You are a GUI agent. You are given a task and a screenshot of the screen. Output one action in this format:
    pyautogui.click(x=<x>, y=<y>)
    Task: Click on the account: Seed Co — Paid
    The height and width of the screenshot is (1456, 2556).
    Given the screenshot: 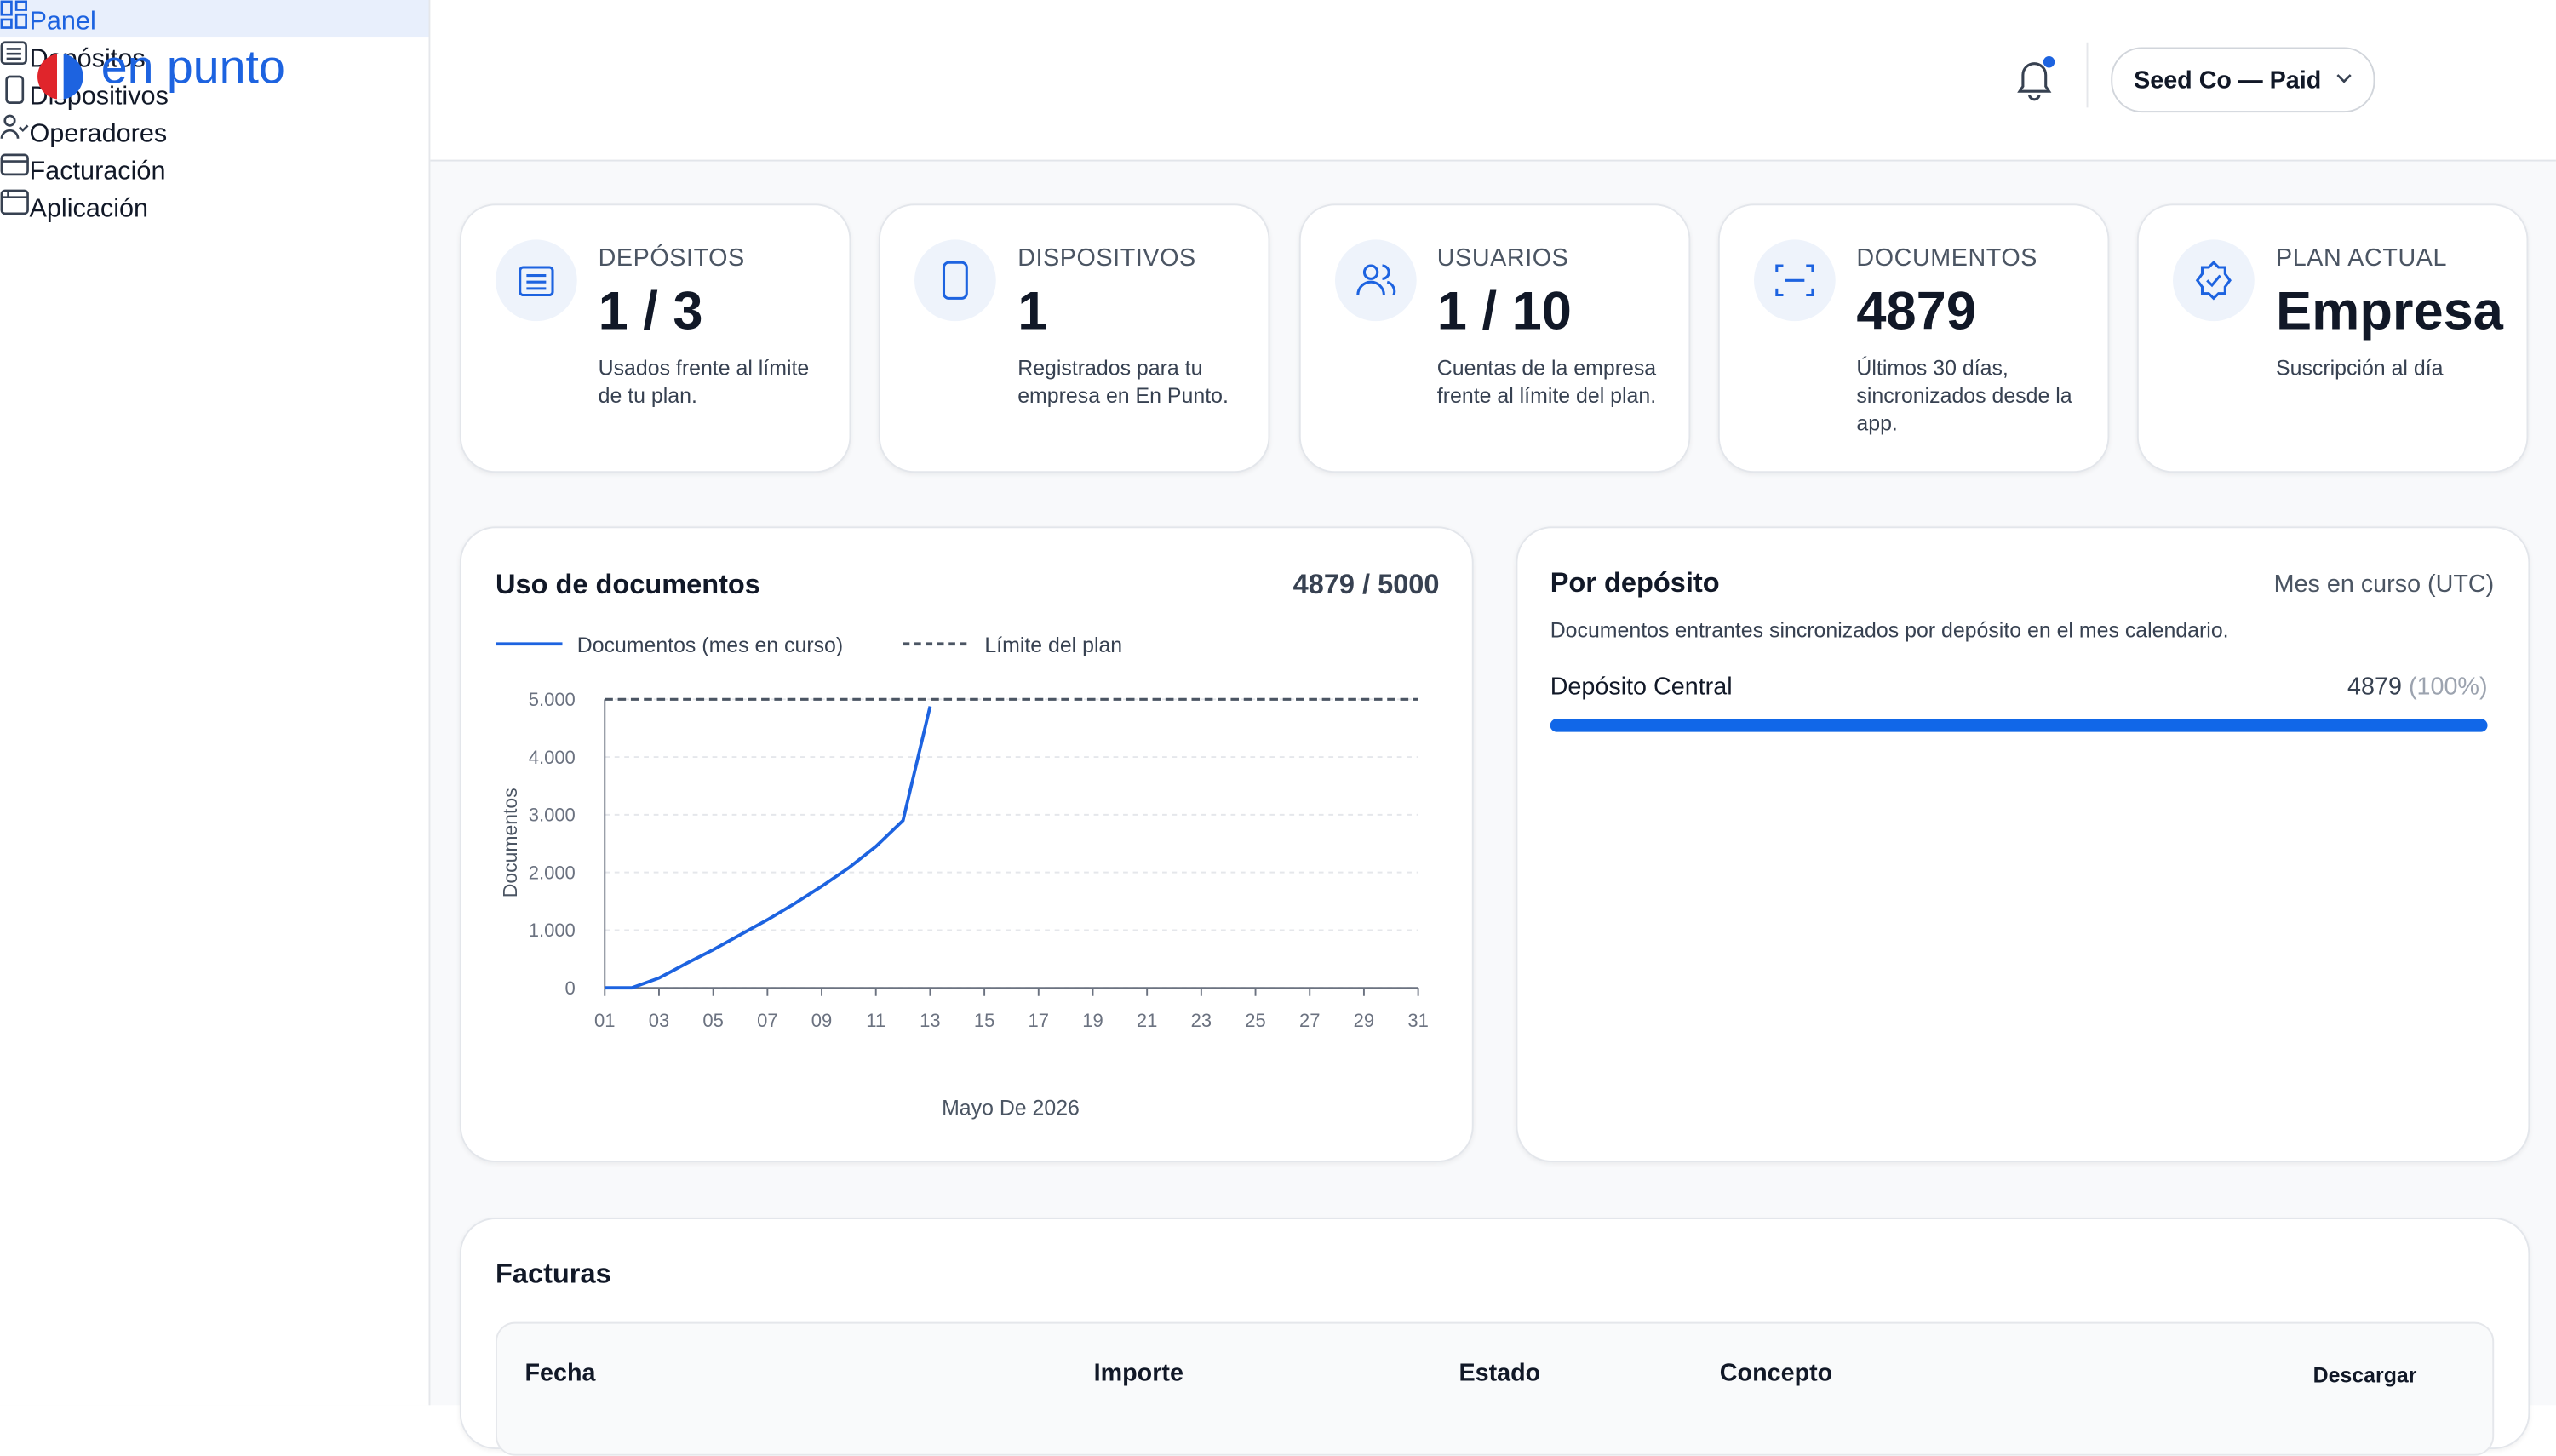 What is the action you would take?
    pyautogui.click(x=2228, y=81)
    